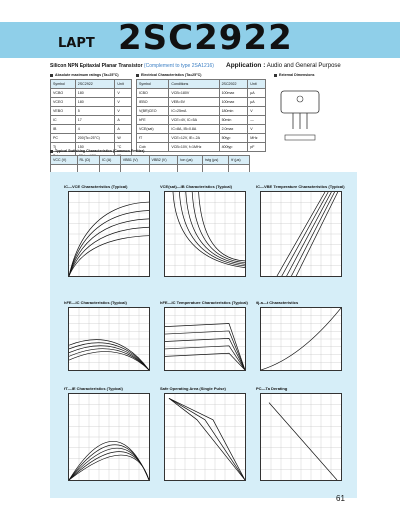 The image size is (400, 518). I want to click on part-number: 2SC2922, so click(205, 38).